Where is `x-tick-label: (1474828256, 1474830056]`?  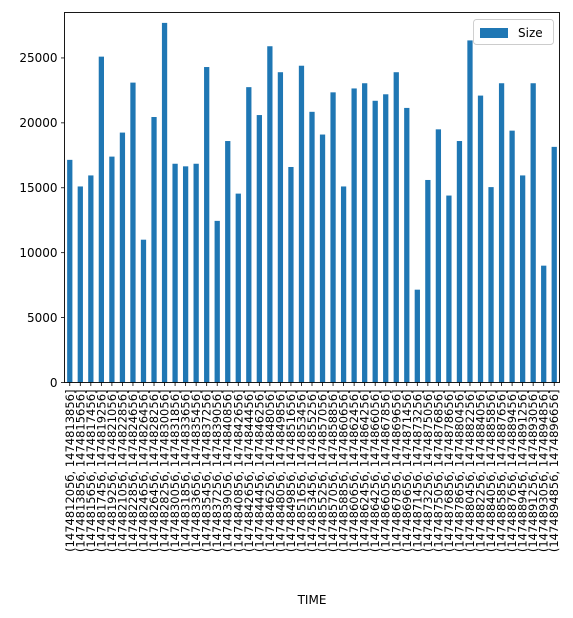 x-tick-label: (1474828256, 1474830056] is located at coordinates (165, 471).